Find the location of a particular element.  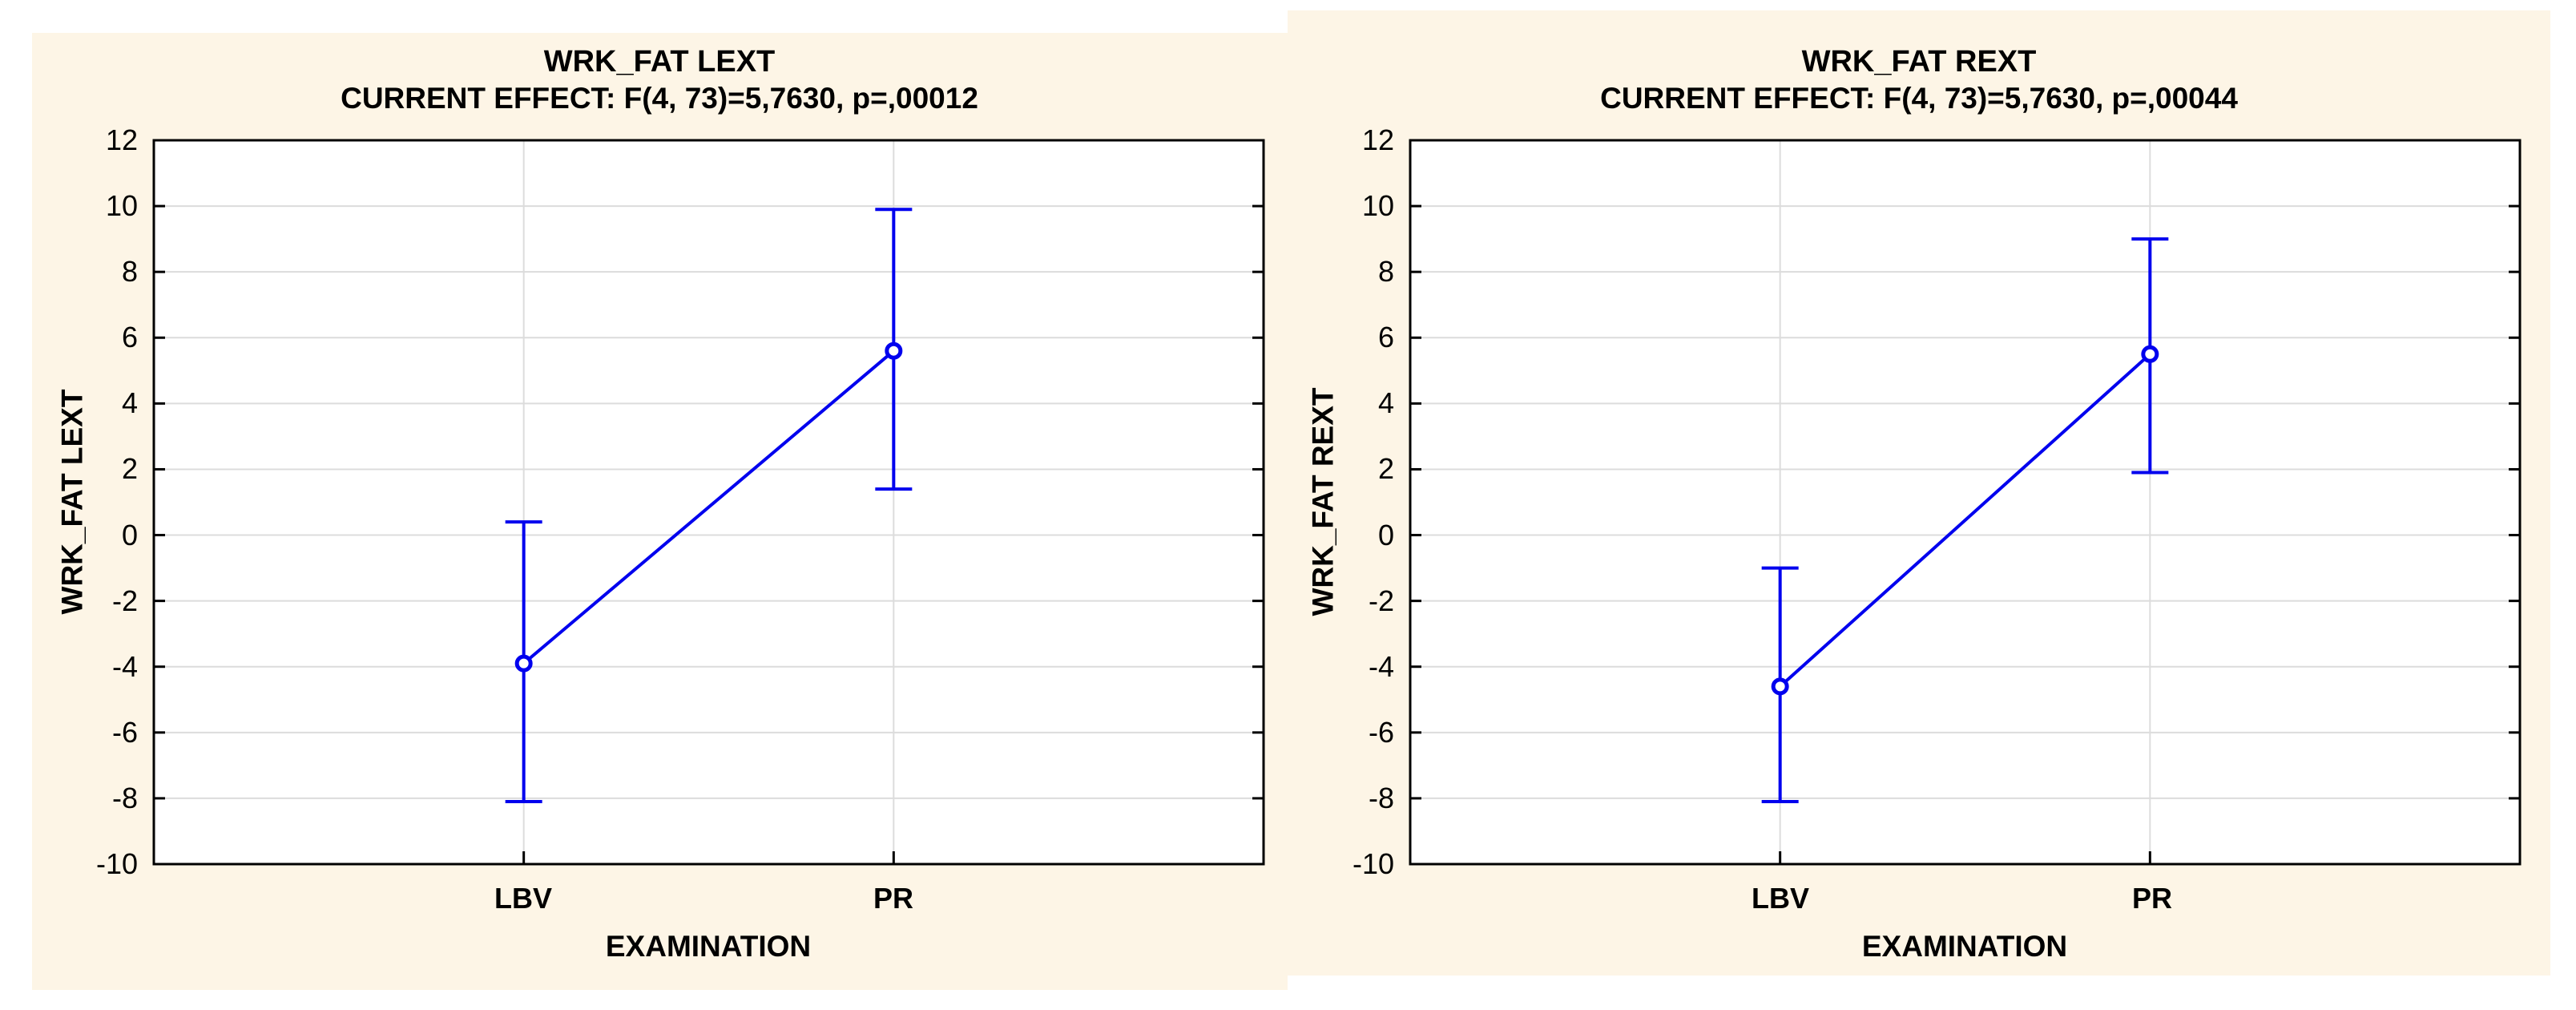

left-x-tick-label-pr: PR is located at coordinates (893, 899).